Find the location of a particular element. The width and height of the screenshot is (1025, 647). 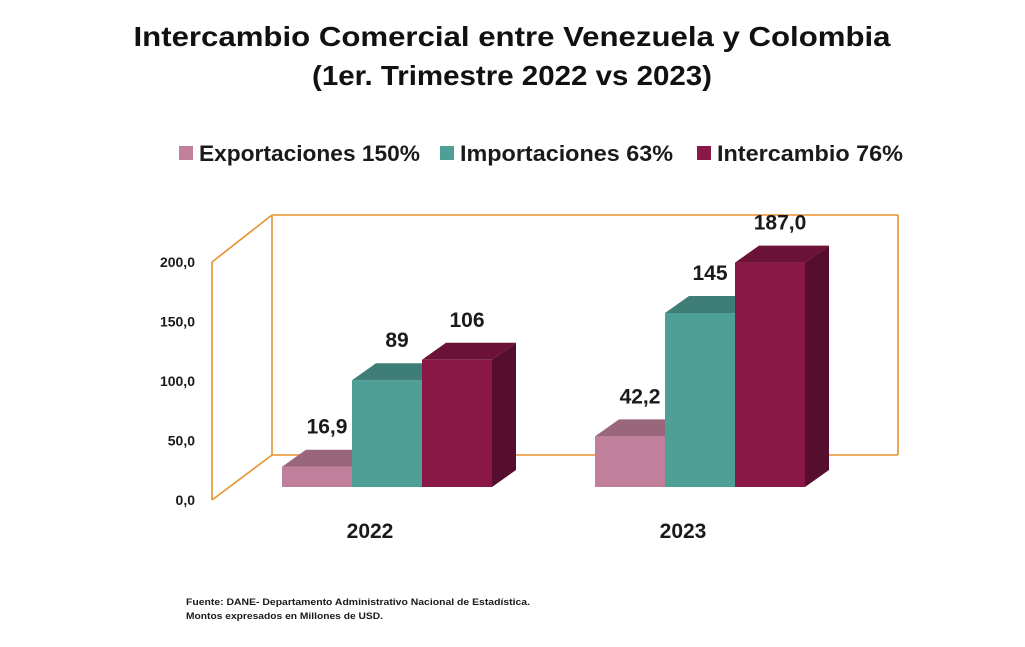

bar-intercambio-2023-side is located at coordinates (817, 366).